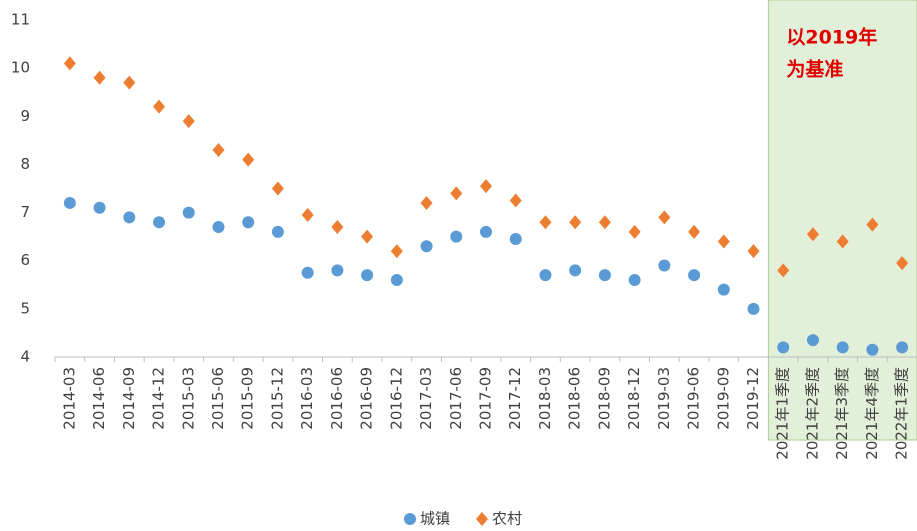 This screenshot has width=917, height=531. What do you see at coordinates (188, 398) in the screenshot?
I see `x-tick-label: 2015-03` at bounding box center [188, 398].